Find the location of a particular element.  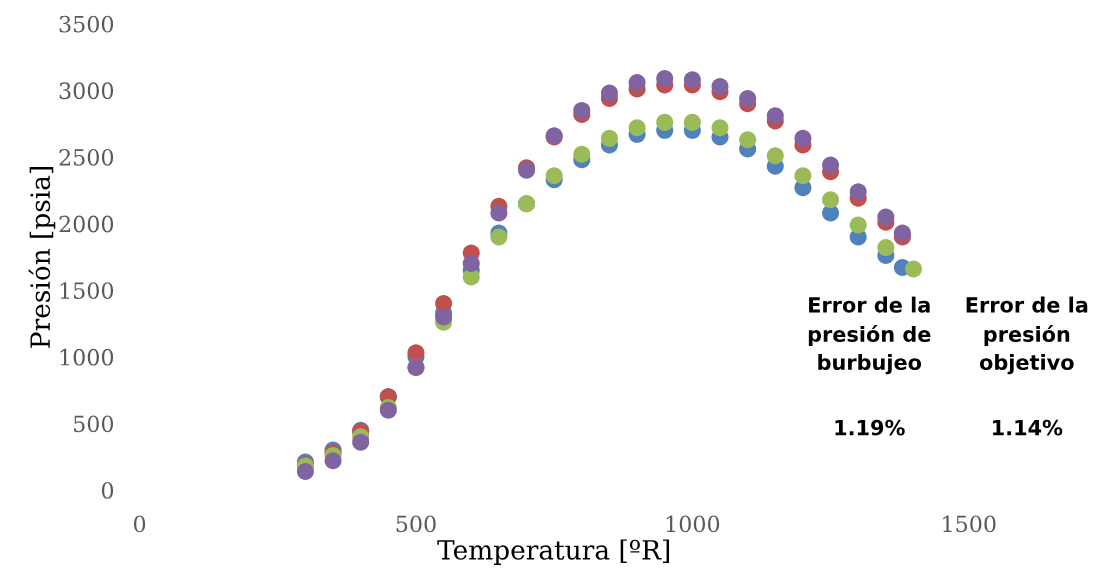

y-tick-label: 3500 is located at coordinates (86, 24).